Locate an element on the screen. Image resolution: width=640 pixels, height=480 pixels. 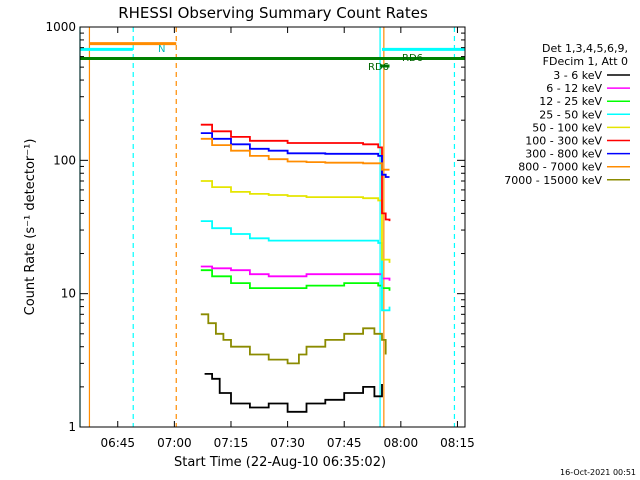
x-tick-label-3: 07:30 is located at coordinates (287, 443).